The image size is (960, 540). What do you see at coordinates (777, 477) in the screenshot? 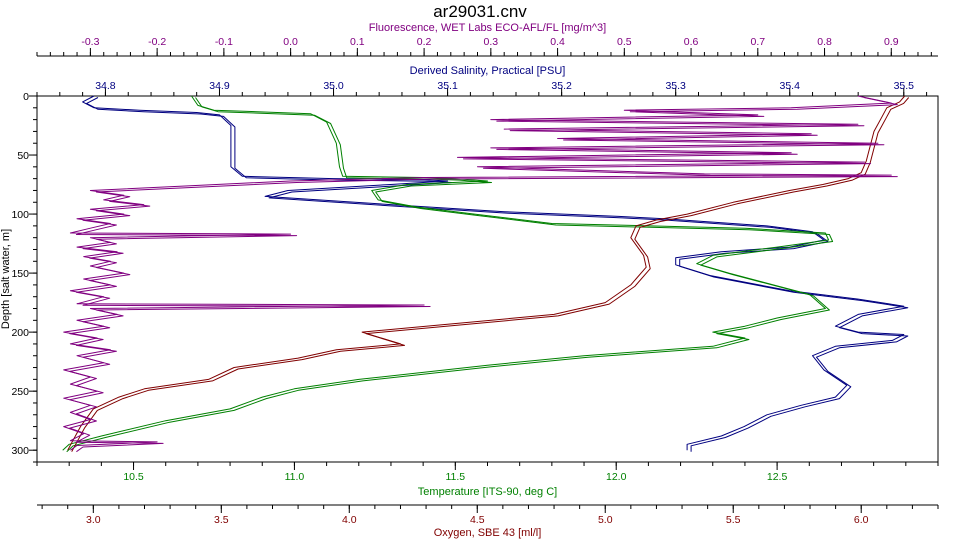
I see `temperature-tick-label: 12.5` at bounding box center [777, 477].